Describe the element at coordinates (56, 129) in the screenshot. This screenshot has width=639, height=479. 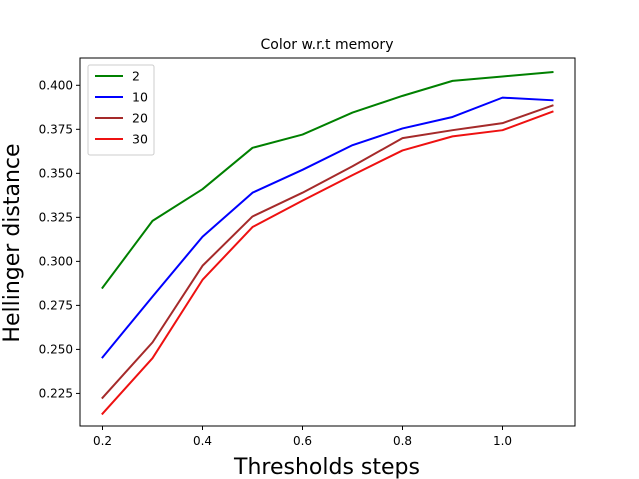
I see `y-tick-label: 0.375` at that location.